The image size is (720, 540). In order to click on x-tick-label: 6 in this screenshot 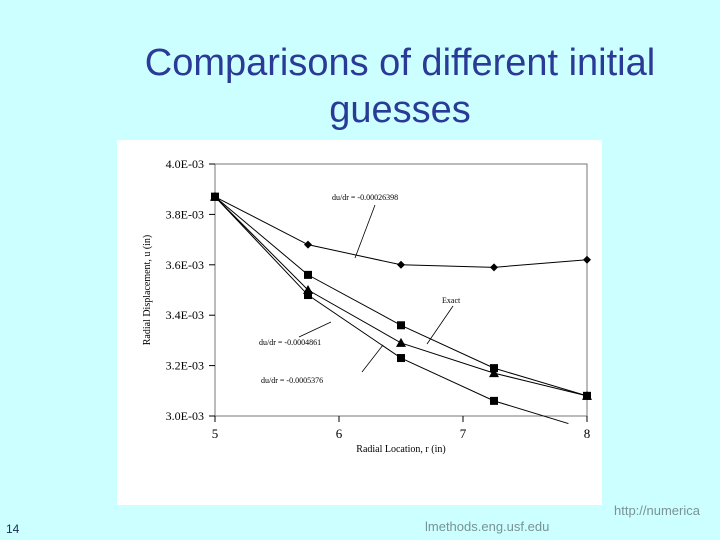, I will do `click(339, 433)`.